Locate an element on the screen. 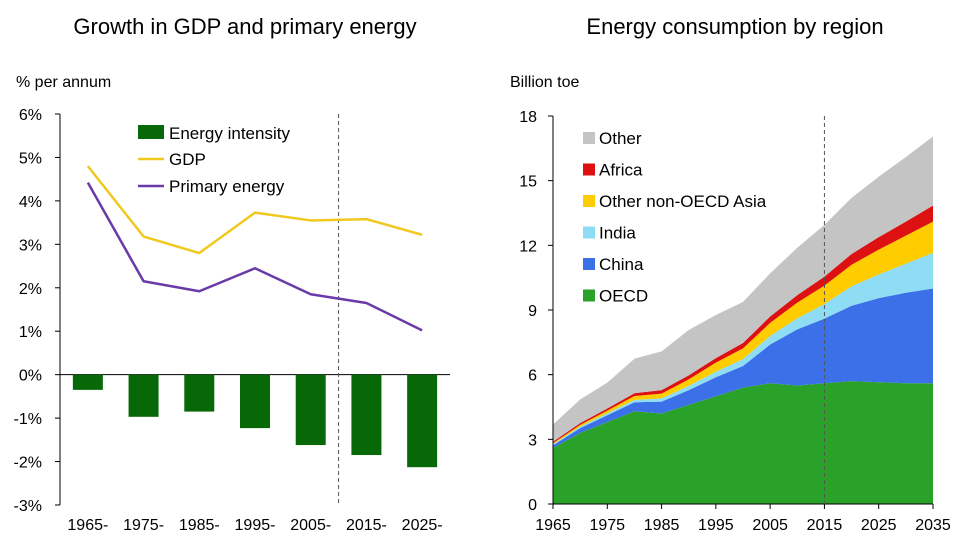 The height and width of the screenshot is (540, 979). left-y-tick-label: 4% is located at coordinates (30, 202).